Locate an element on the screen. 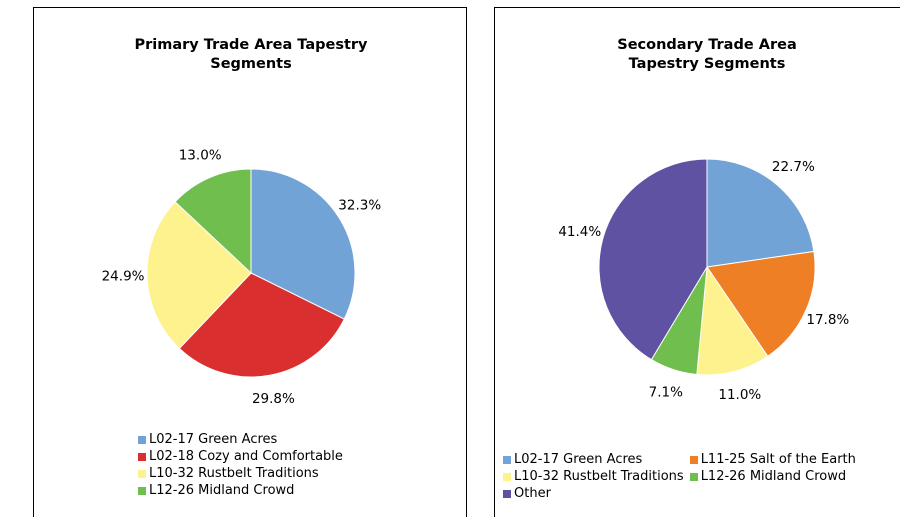 The image size is (900, 517). data-label: 24.9% is located at coordinates (123, 277).